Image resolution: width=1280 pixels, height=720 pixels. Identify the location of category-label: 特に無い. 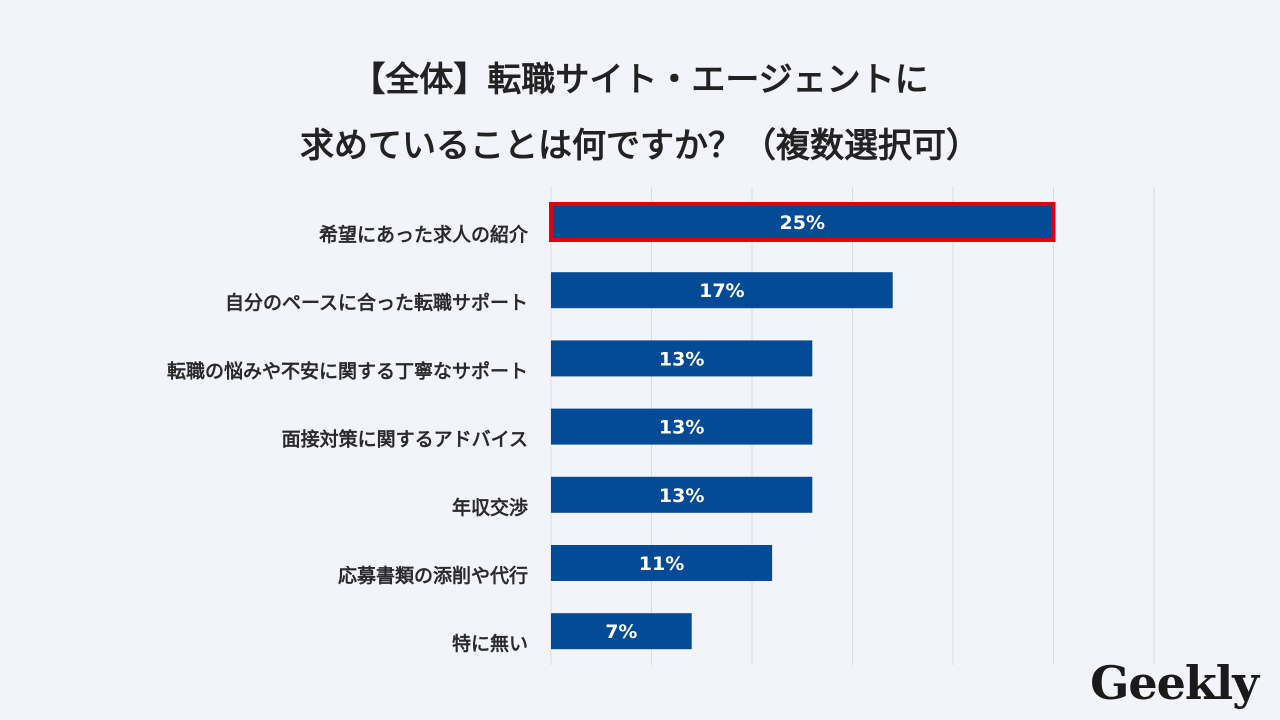
(490, 643).